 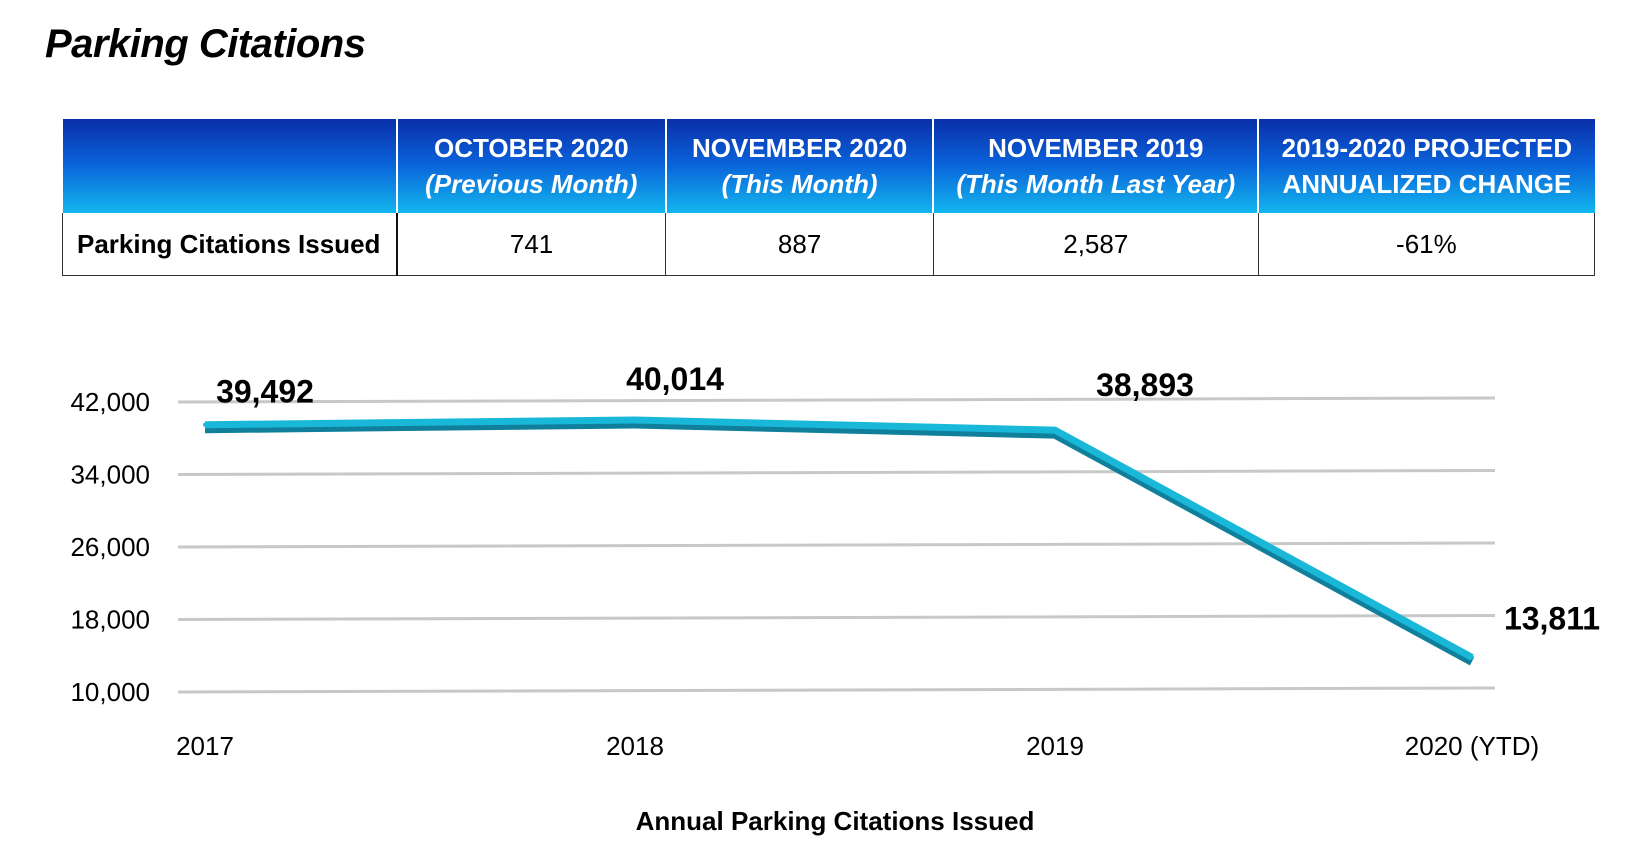 What do you see at coordinates (1095, 166) in the screenshot?
I see `header-november-2019: NOVEMBER 2019 (This Month Last Year)` at bounding box center [1095, 166].